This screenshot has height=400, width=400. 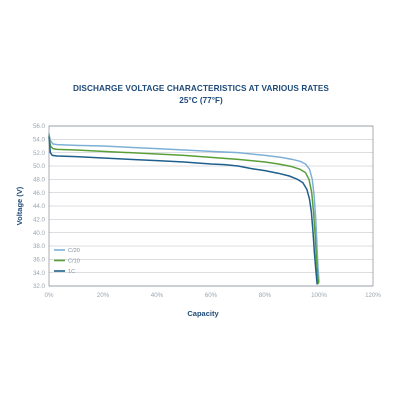 What do you see at coordinates (39, 193) in the screenshot?
I see `y-tick-label: 46.0` at bounding box center [39, 193].